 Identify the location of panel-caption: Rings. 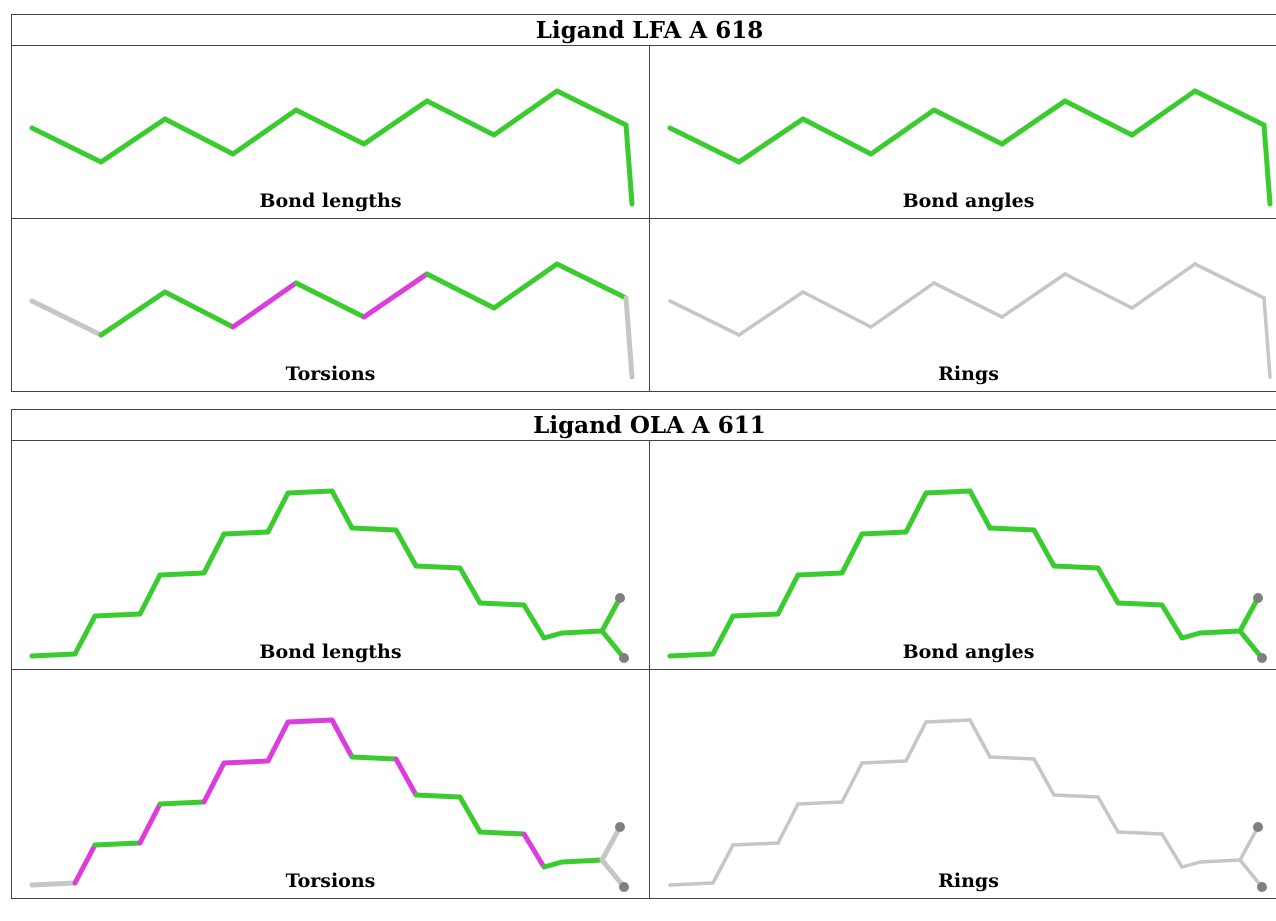
(968, 881).